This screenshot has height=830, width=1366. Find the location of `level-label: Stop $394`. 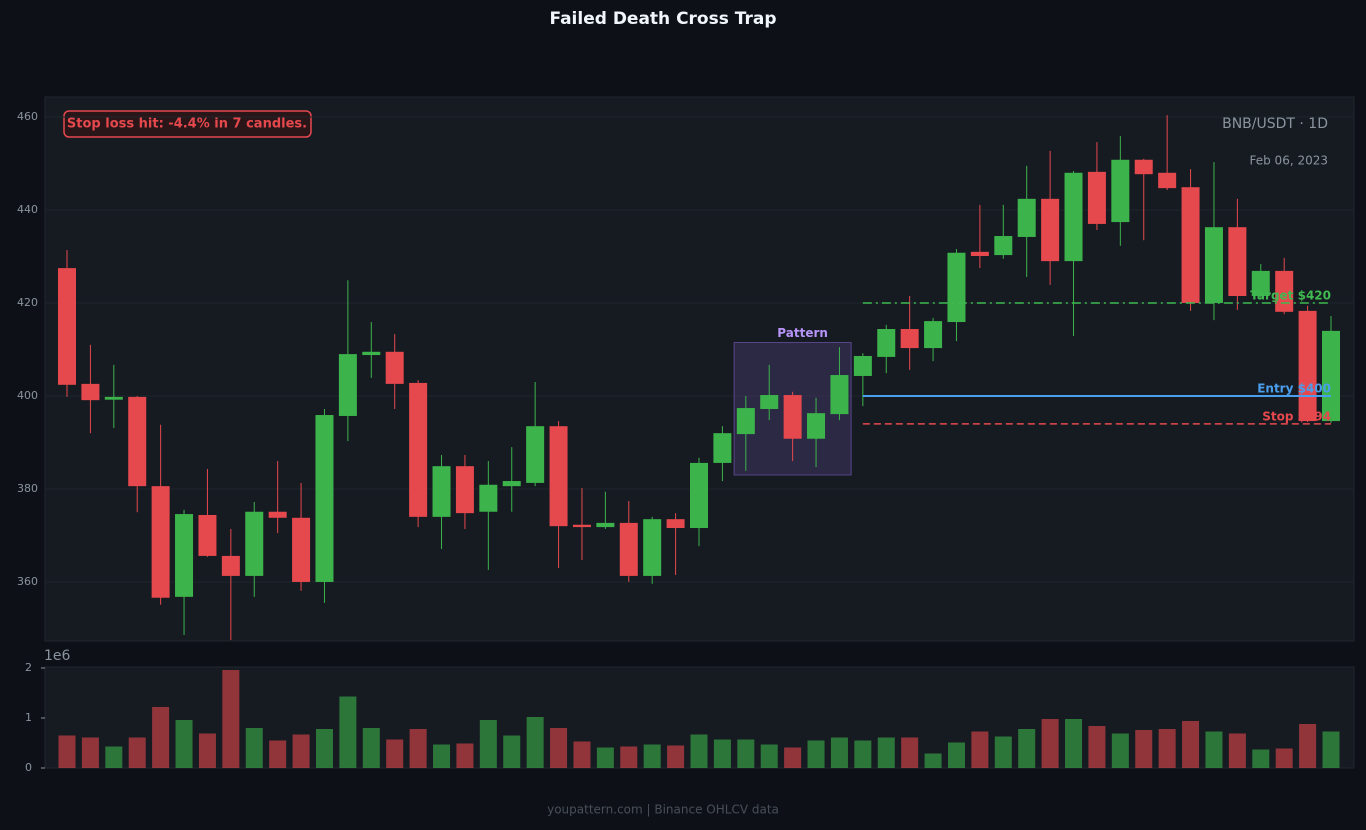

level-label: Stop $394 is located at coordinates (1296, 416).